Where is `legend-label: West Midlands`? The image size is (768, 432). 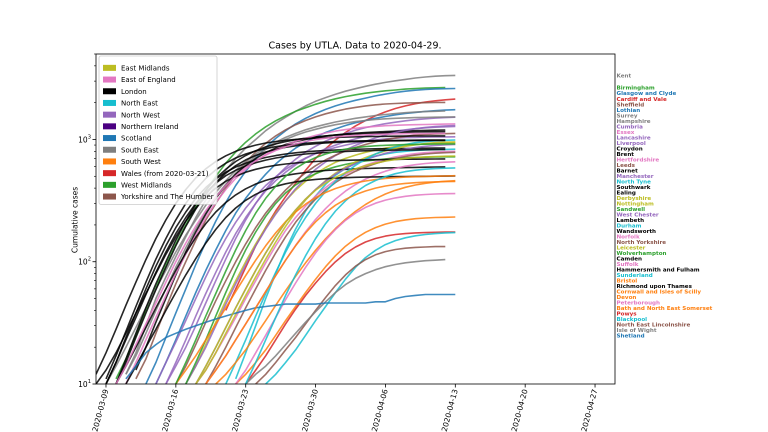 legend-label: West Midlands is located at coordinates (146, 185).